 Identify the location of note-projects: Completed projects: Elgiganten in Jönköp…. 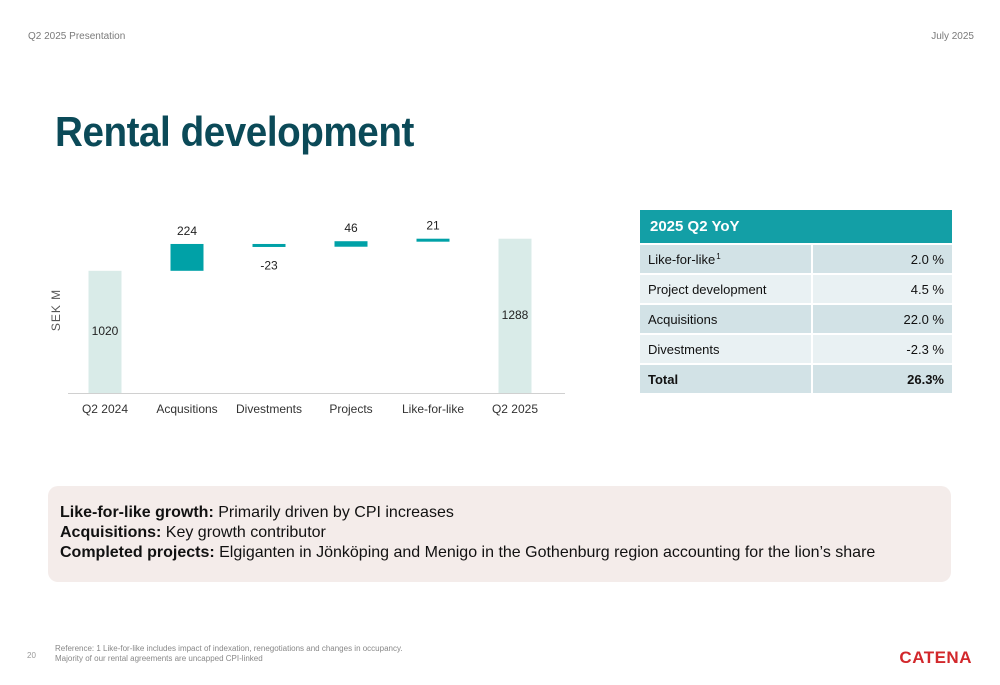
(468, 552).